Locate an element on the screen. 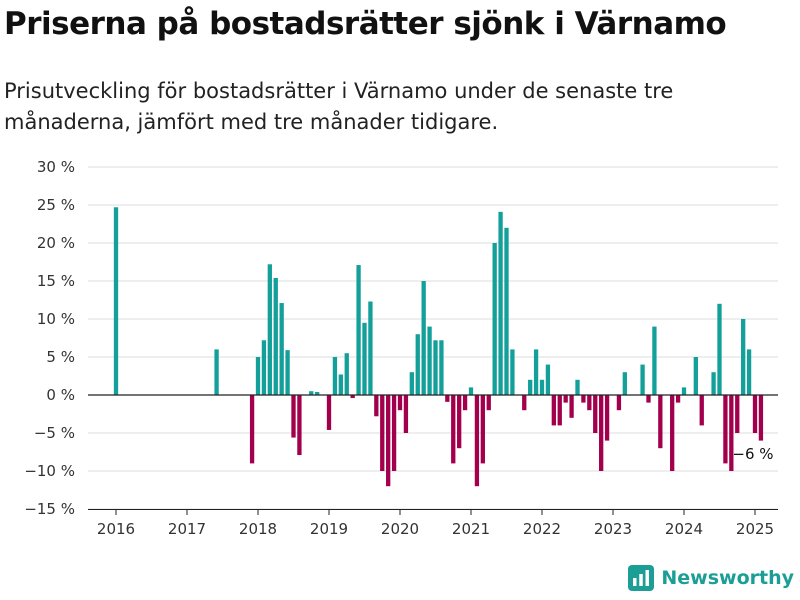 The height and width of the screenshot is (600, 800). y-tick-label: −10 % is located at coordinates (49, 471).